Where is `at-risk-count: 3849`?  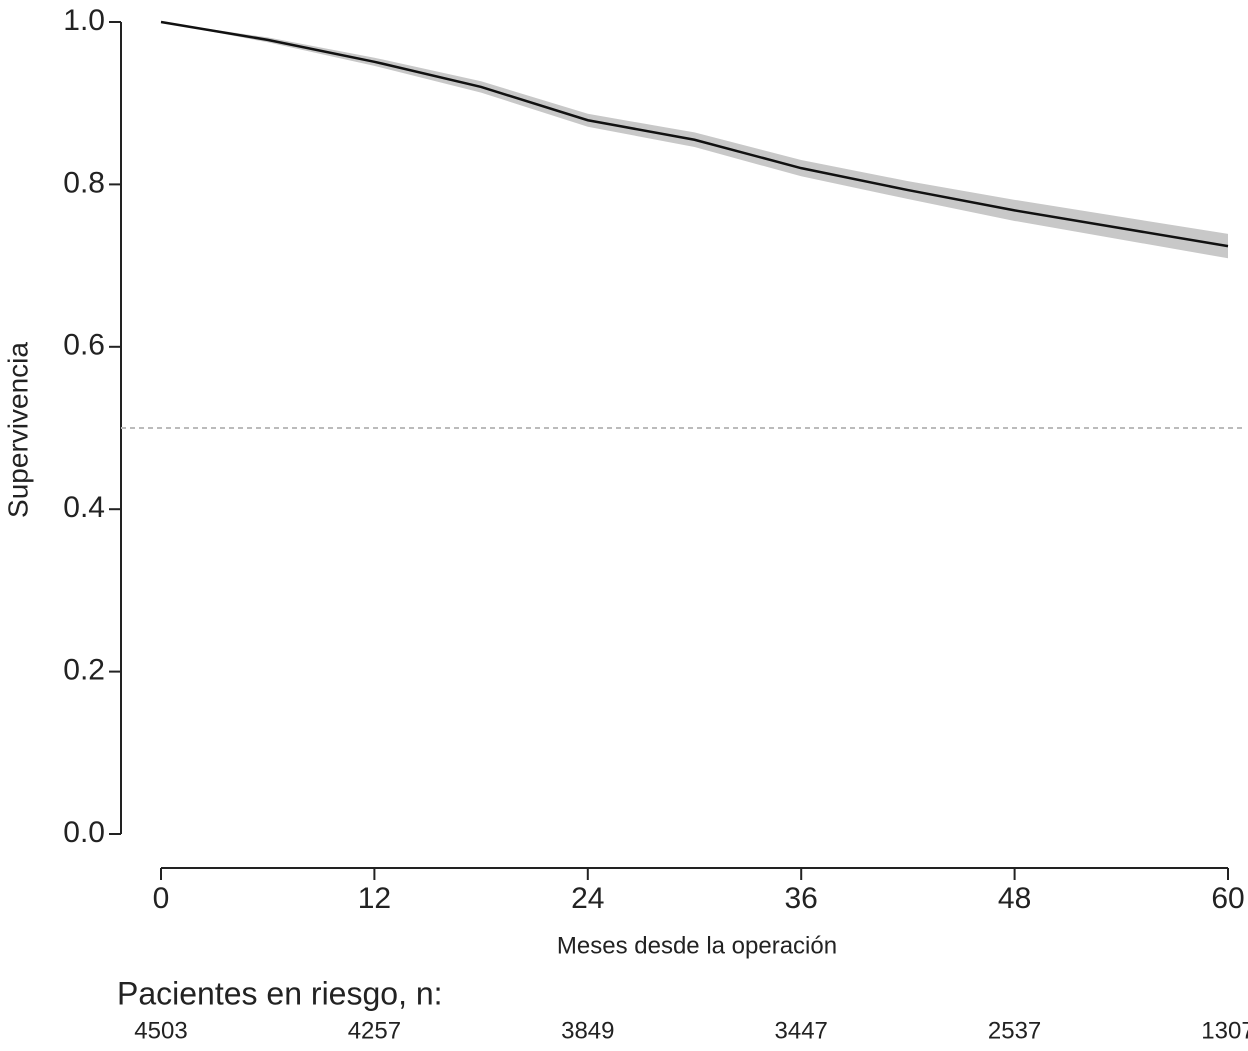
at-risk-count: 3849 is located at coordinates (587, 1030).